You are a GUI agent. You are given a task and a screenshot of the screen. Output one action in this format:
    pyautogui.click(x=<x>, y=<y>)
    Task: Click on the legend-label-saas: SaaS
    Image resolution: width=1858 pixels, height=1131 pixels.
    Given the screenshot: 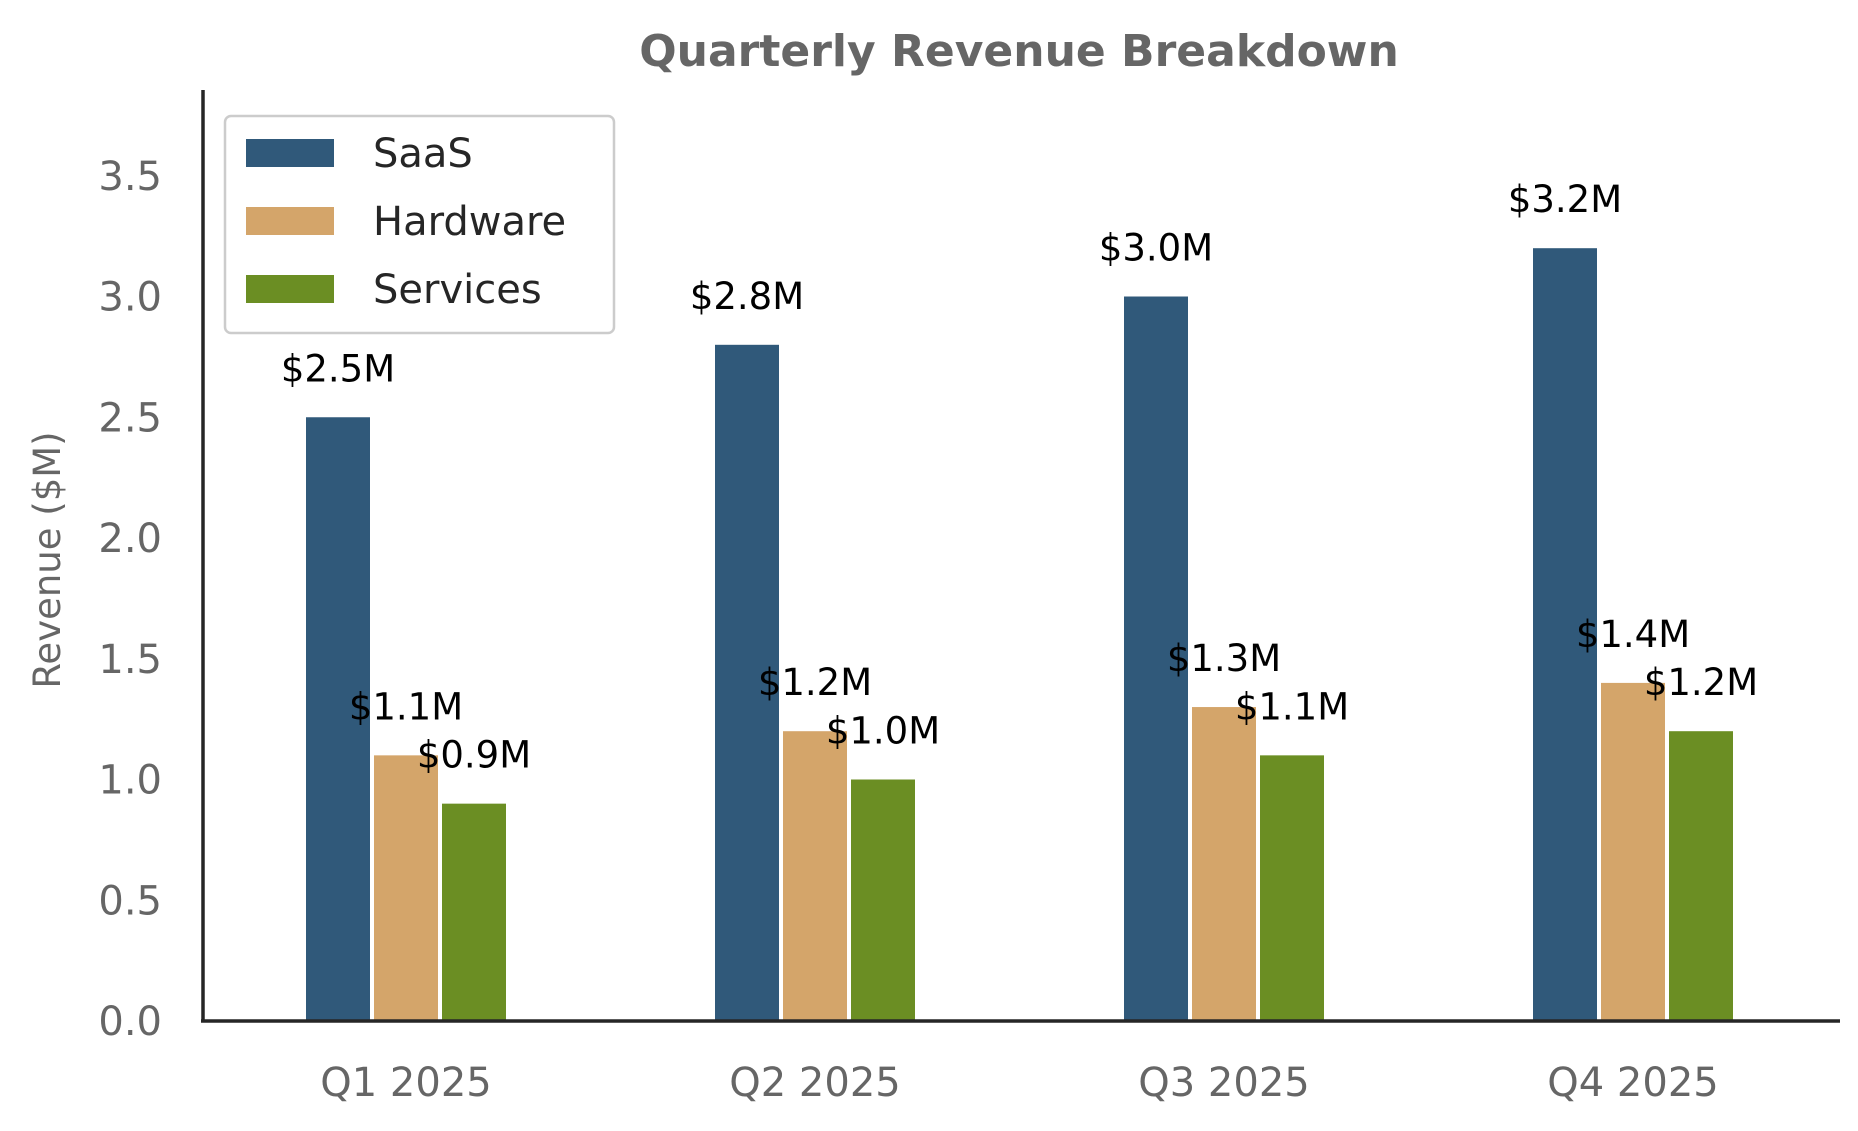 What is the action you would take?
    pyautogui.click(x=423, y=154)
    